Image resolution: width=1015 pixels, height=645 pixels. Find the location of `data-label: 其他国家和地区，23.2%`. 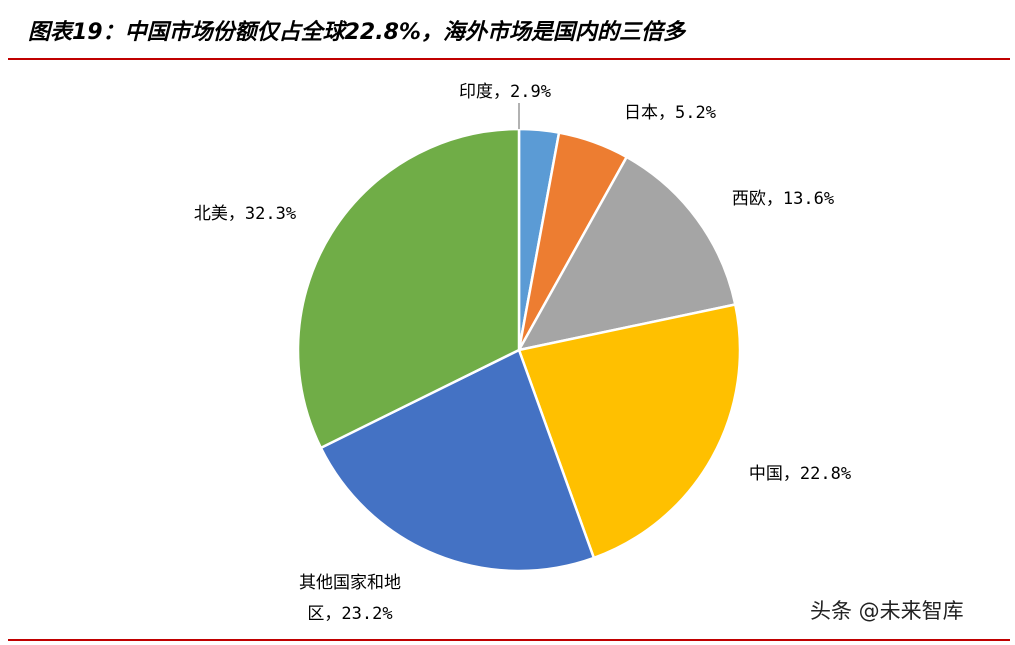

data-label: 其他国家和地区，23.2% is located at coordinates (350, 598).